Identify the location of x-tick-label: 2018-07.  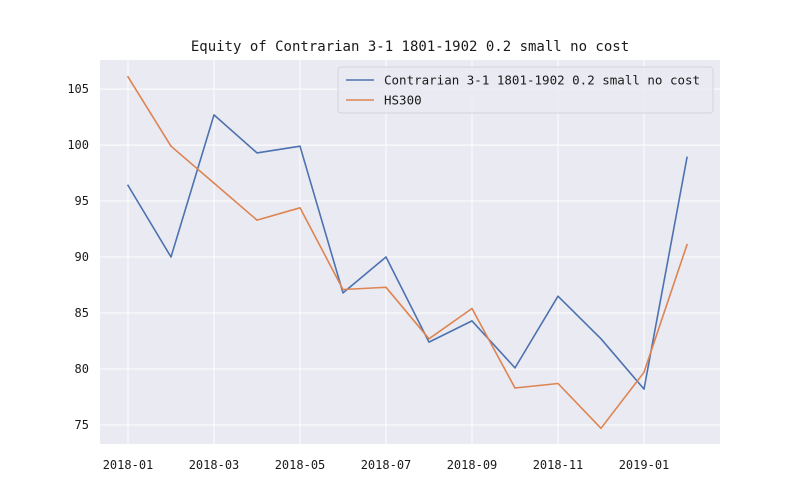
(386, 465).